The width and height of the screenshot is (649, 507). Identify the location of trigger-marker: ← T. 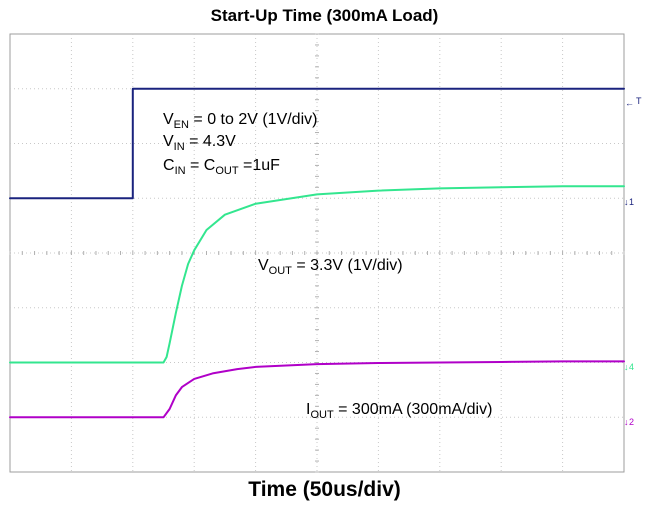
(633, 102).